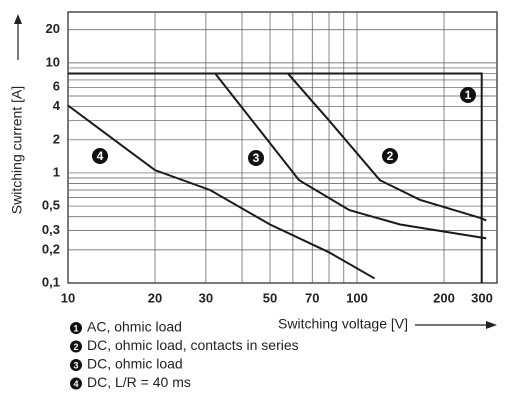  I want to click on y-tick-label: 0,2, so click(51, 248).